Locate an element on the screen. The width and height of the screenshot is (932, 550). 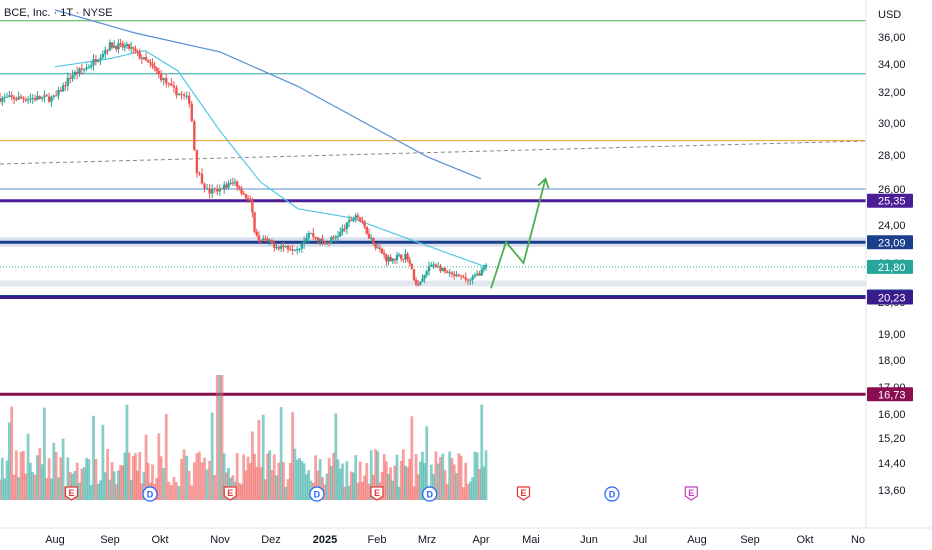
projection-line is located at coordinates (518, 233).